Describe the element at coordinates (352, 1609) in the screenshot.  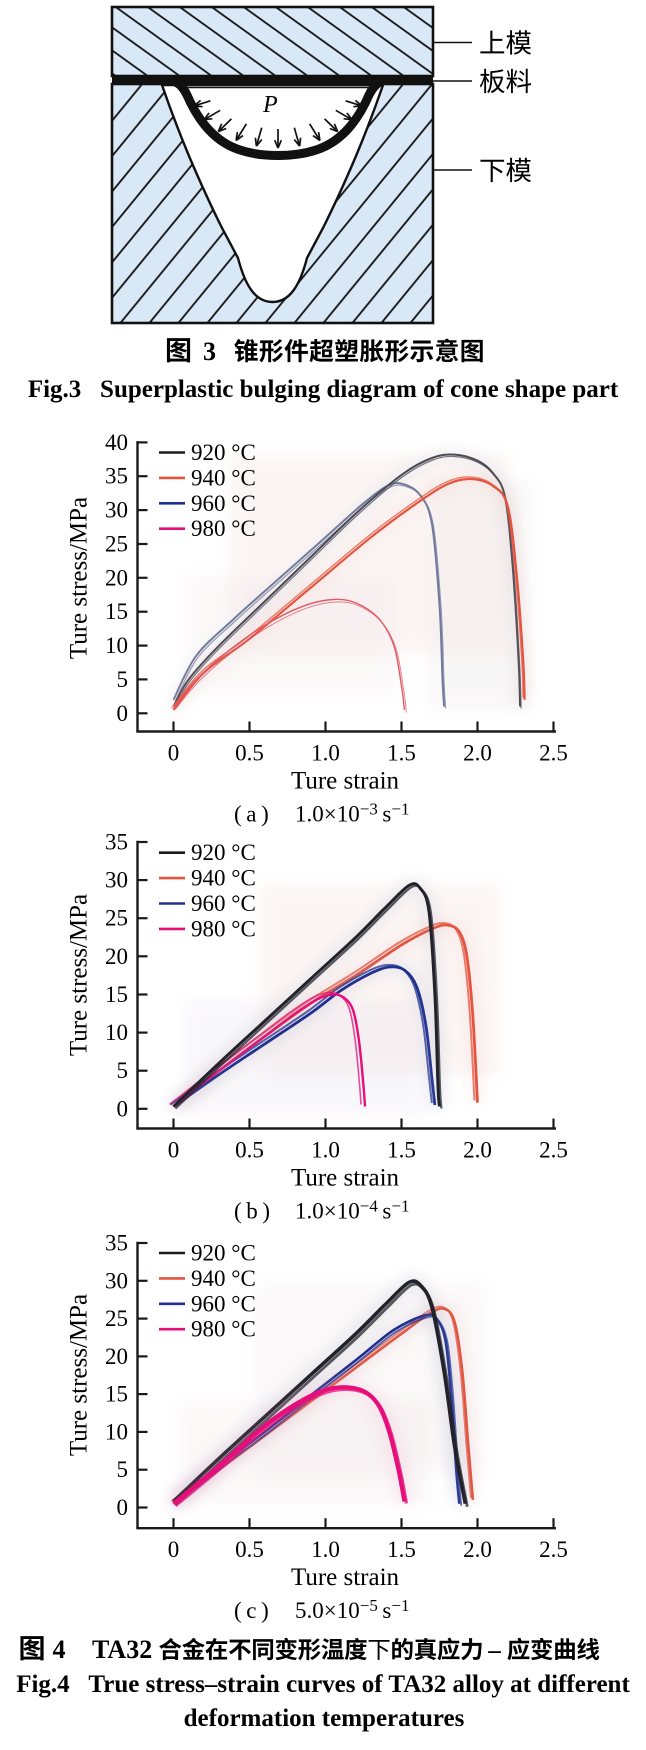
I see `svg-text: 5.0×10−5 s−1` at that location.